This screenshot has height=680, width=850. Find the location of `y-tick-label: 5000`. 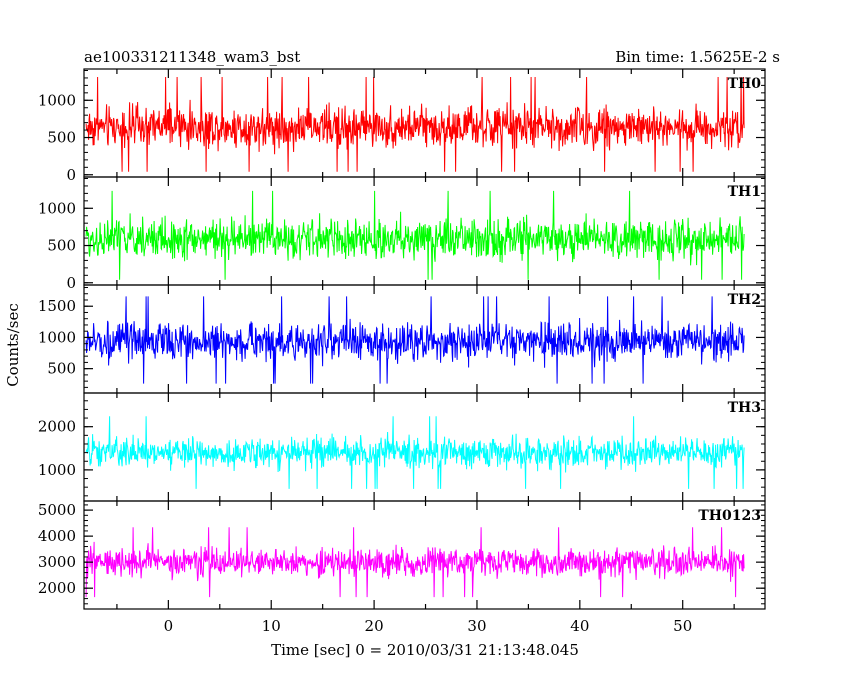

y-tick-label: 5000 is located at coordinates (57, 510).